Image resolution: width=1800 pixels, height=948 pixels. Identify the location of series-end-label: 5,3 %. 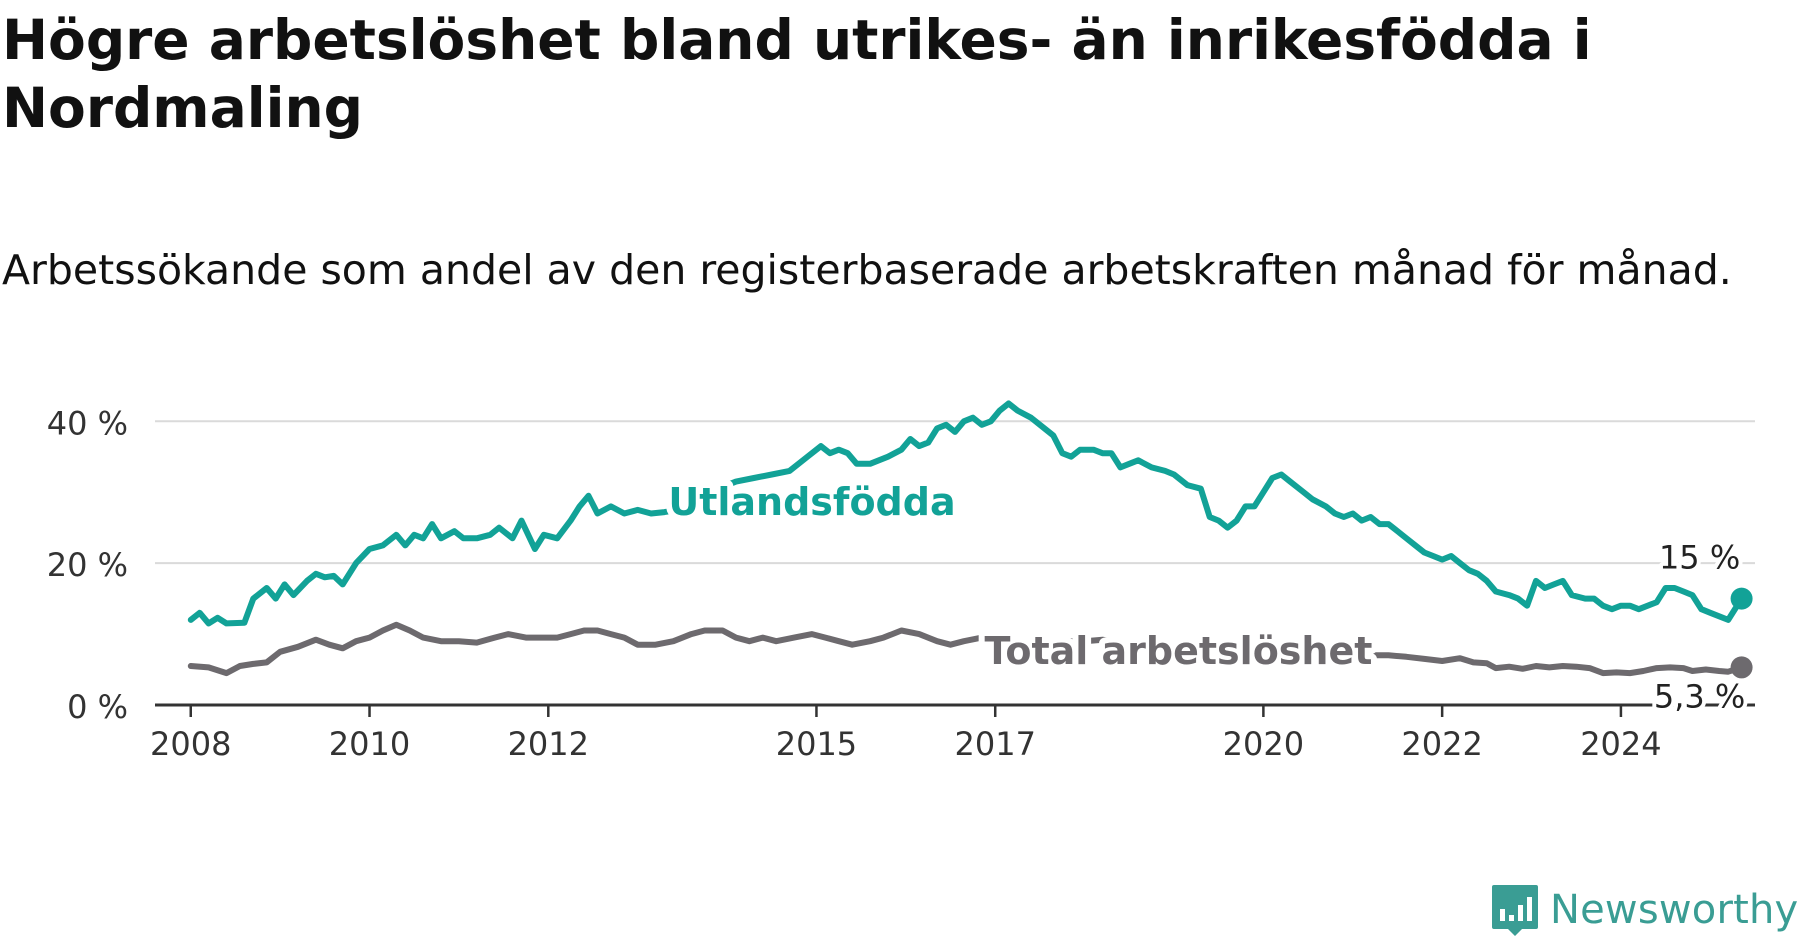
(1699, 696).